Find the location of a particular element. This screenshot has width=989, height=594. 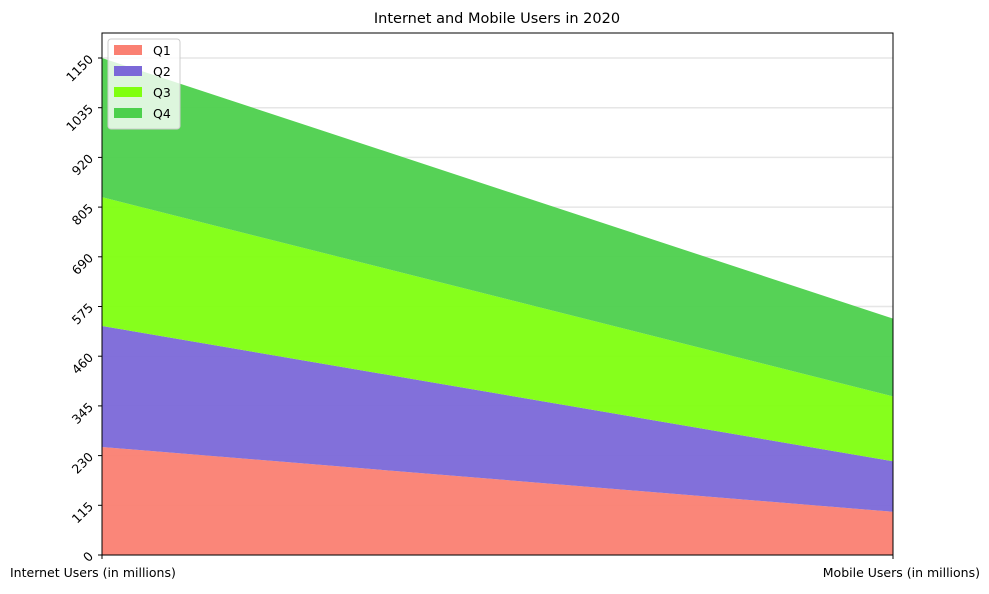

y-tick-label-4: 460 is located at coordinates (83, 364).